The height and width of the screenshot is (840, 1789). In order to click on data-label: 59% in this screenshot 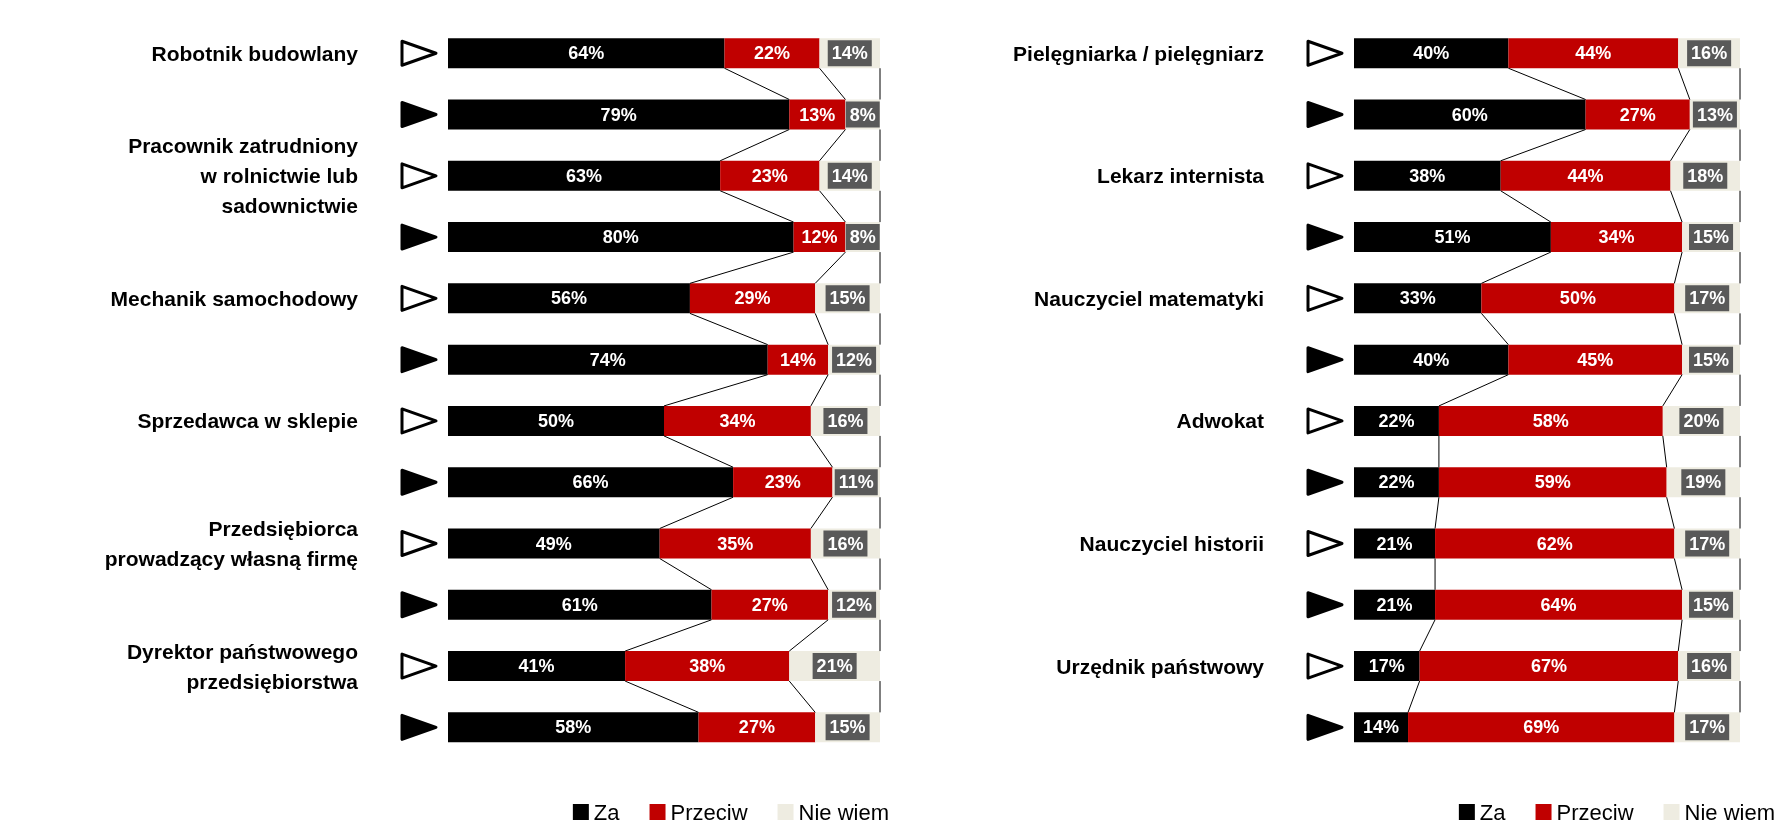, I will do `click(1552, 482)`.